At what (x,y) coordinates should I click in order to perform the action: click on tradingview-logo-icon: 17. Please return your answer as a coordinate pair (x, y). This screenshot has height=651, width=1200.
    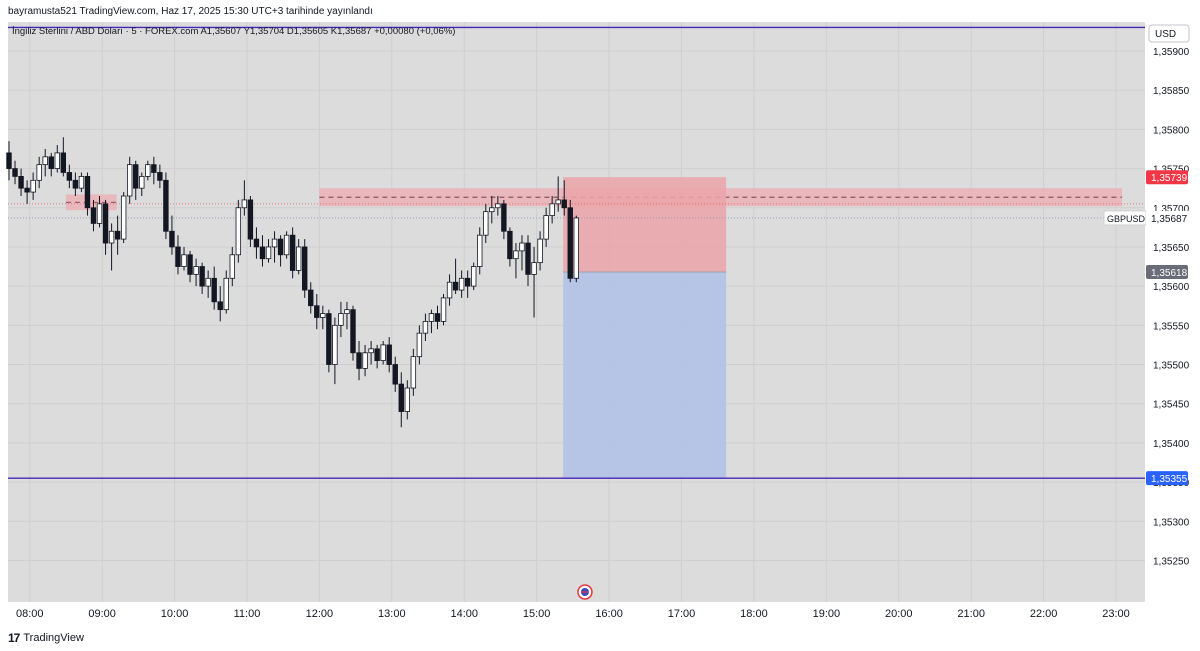
    Looking at the image, I should click on (14, 638).